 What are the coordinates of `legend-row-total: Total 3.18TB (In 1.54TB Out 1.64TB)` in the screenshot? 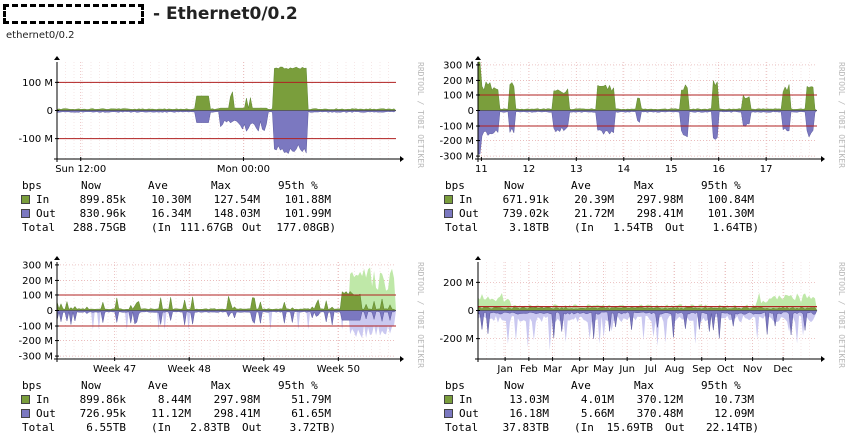 It's located at (643, 228).